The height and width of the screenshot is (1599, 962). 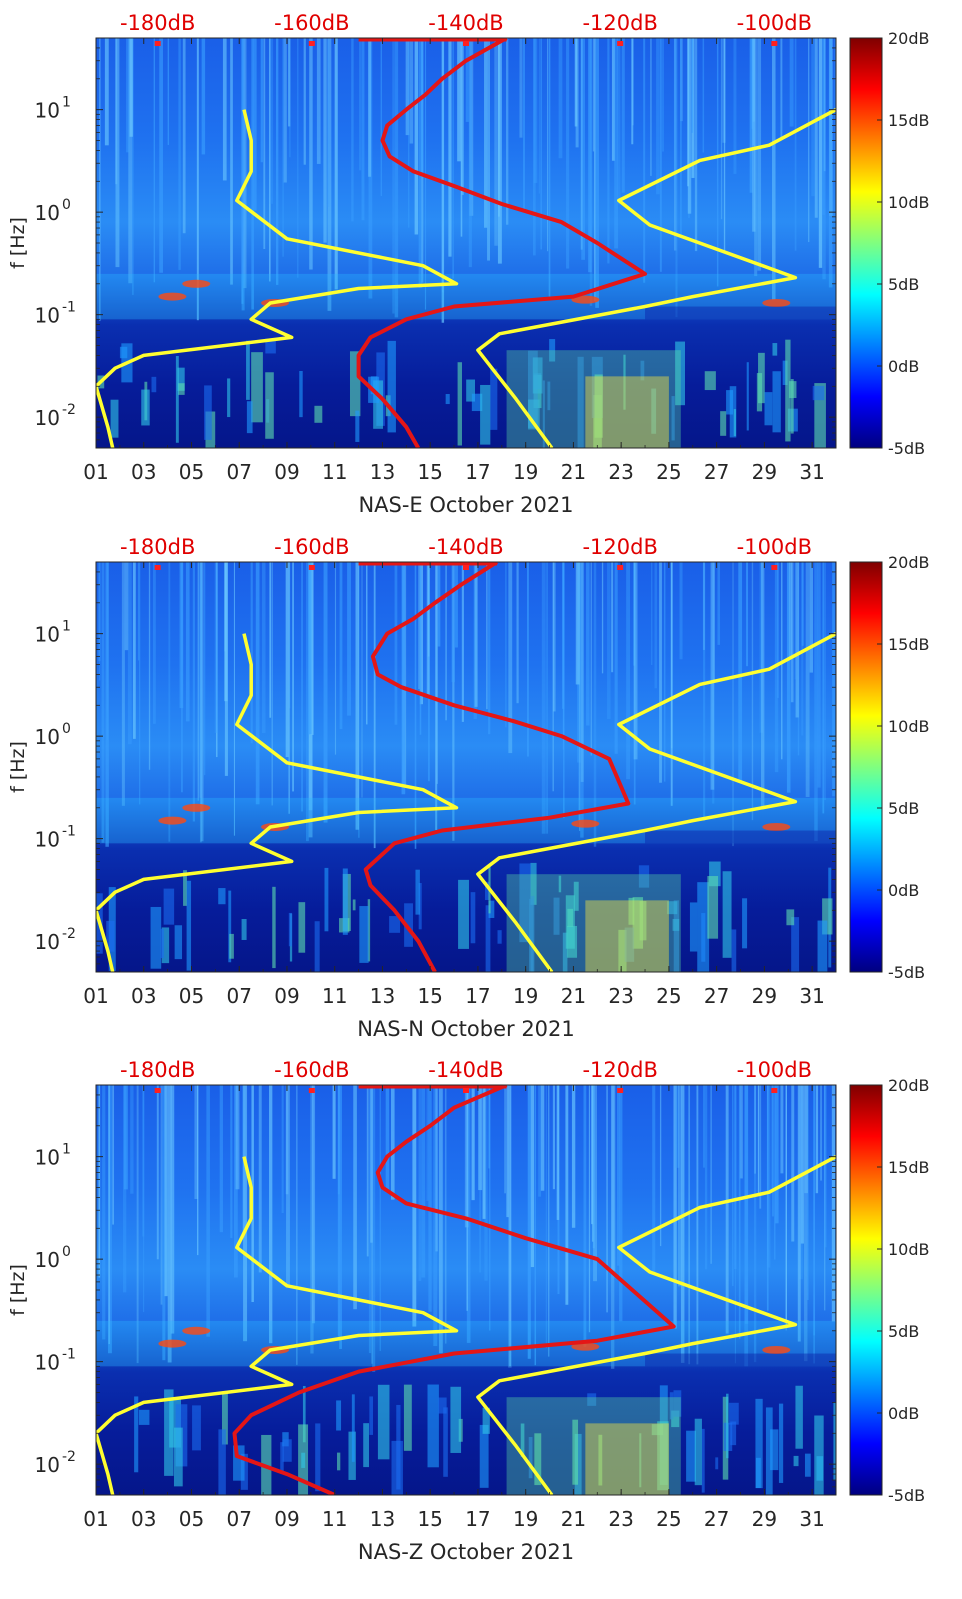 I want to click on x-axis-label: NAS-E October 2021, so click(x=465, y=505).